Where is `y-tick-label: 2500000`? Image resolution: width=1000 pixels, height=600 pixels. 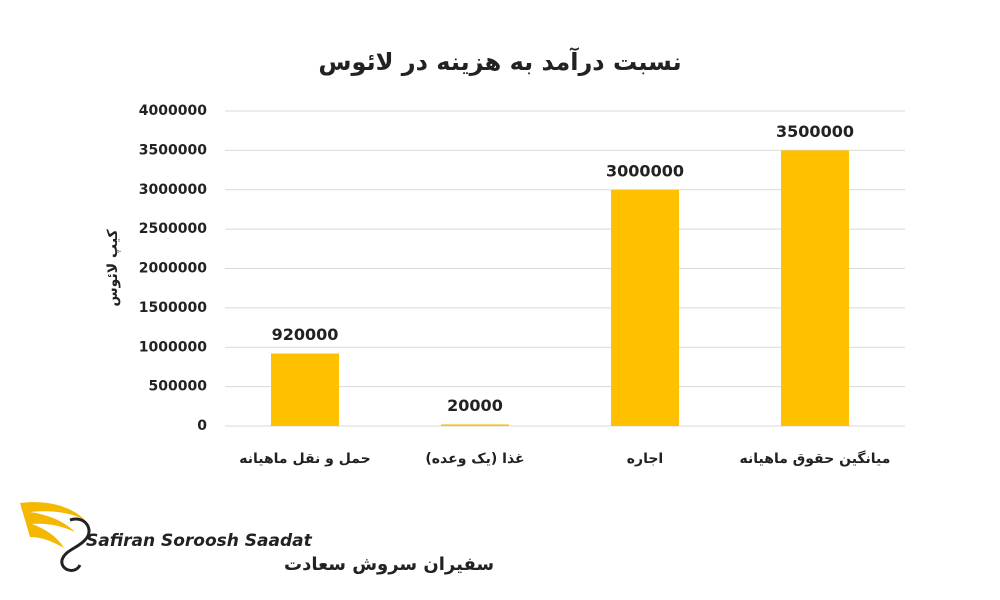
y-tick-label: 2500000 is located at coordinates (173, 229).